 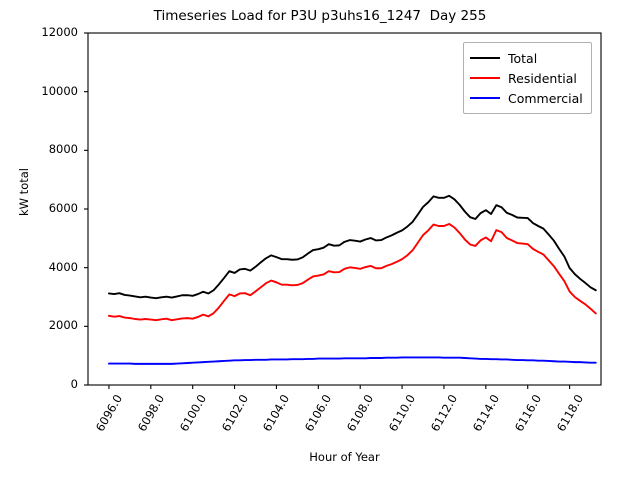 What do you see at coordinates (344, 457) in the screenshot?
I see `x-axis-label: Hour of Year` at bounding box center [344, 457].